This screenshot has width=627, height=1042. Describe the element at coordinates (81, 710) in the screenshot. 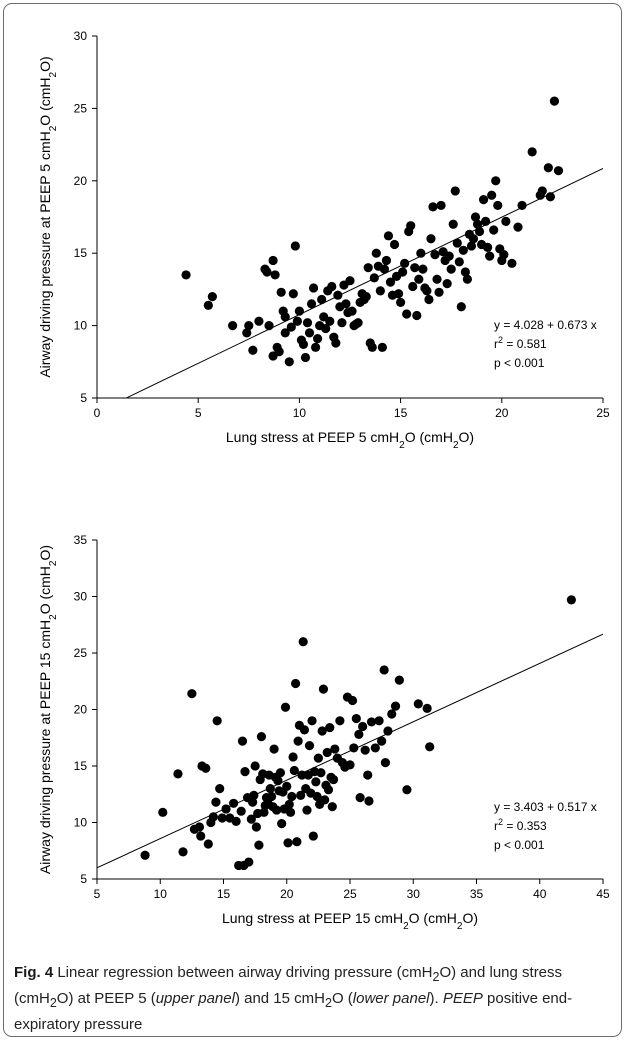

I see `y-tick-label: 20` at that location.